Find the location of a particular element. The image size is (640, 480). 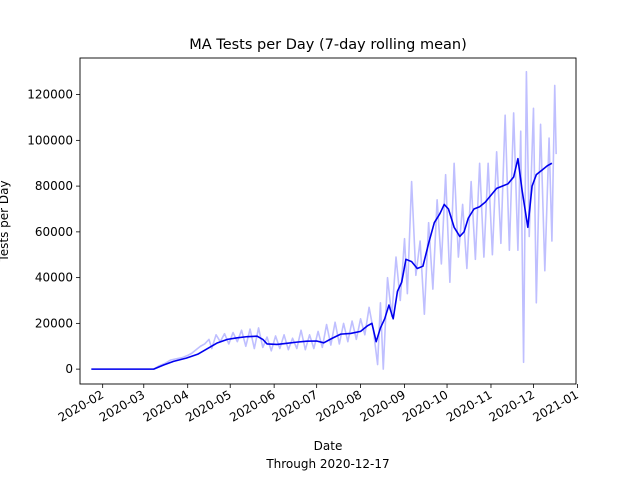

x-tick-label: 2020-09 is located at coordinates (383, 405).